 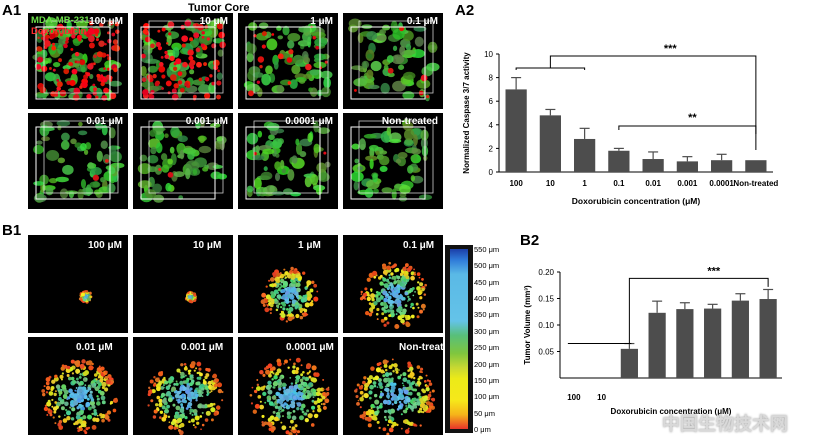 I want to click on y-tick-label: 0.15, so click(x=546, y=299).